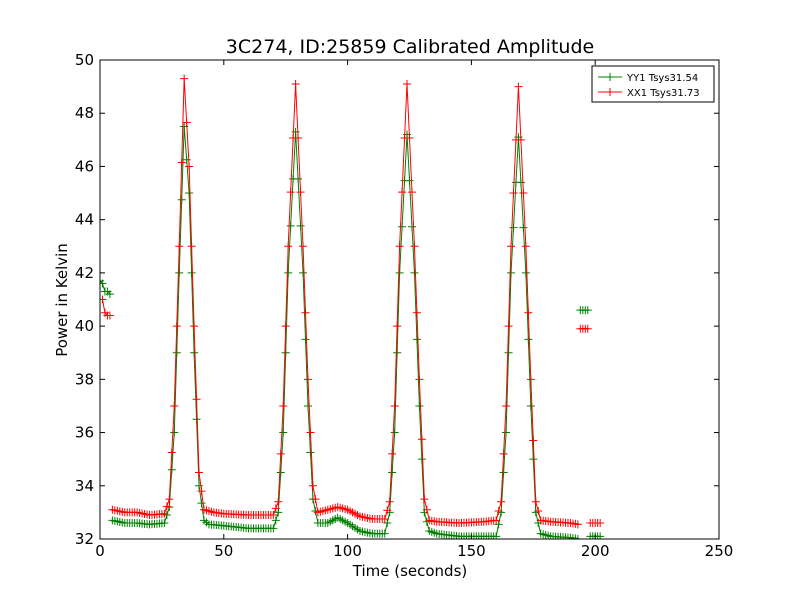  Describe the element at coordinates (410, 571) in the screenshot. I see `x-axis-label: Time (seconds)` at that location.